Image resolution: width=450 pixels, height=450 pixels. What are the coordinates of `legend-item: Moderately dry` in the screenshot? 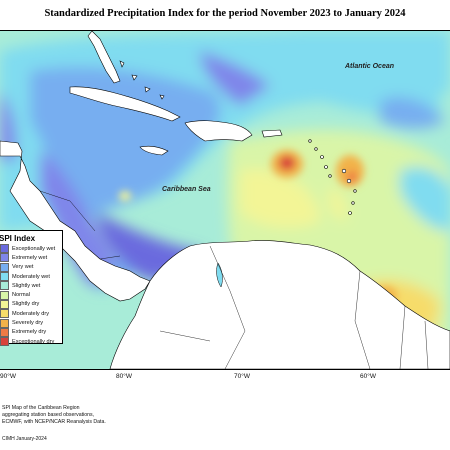 It's located at (31, 314).